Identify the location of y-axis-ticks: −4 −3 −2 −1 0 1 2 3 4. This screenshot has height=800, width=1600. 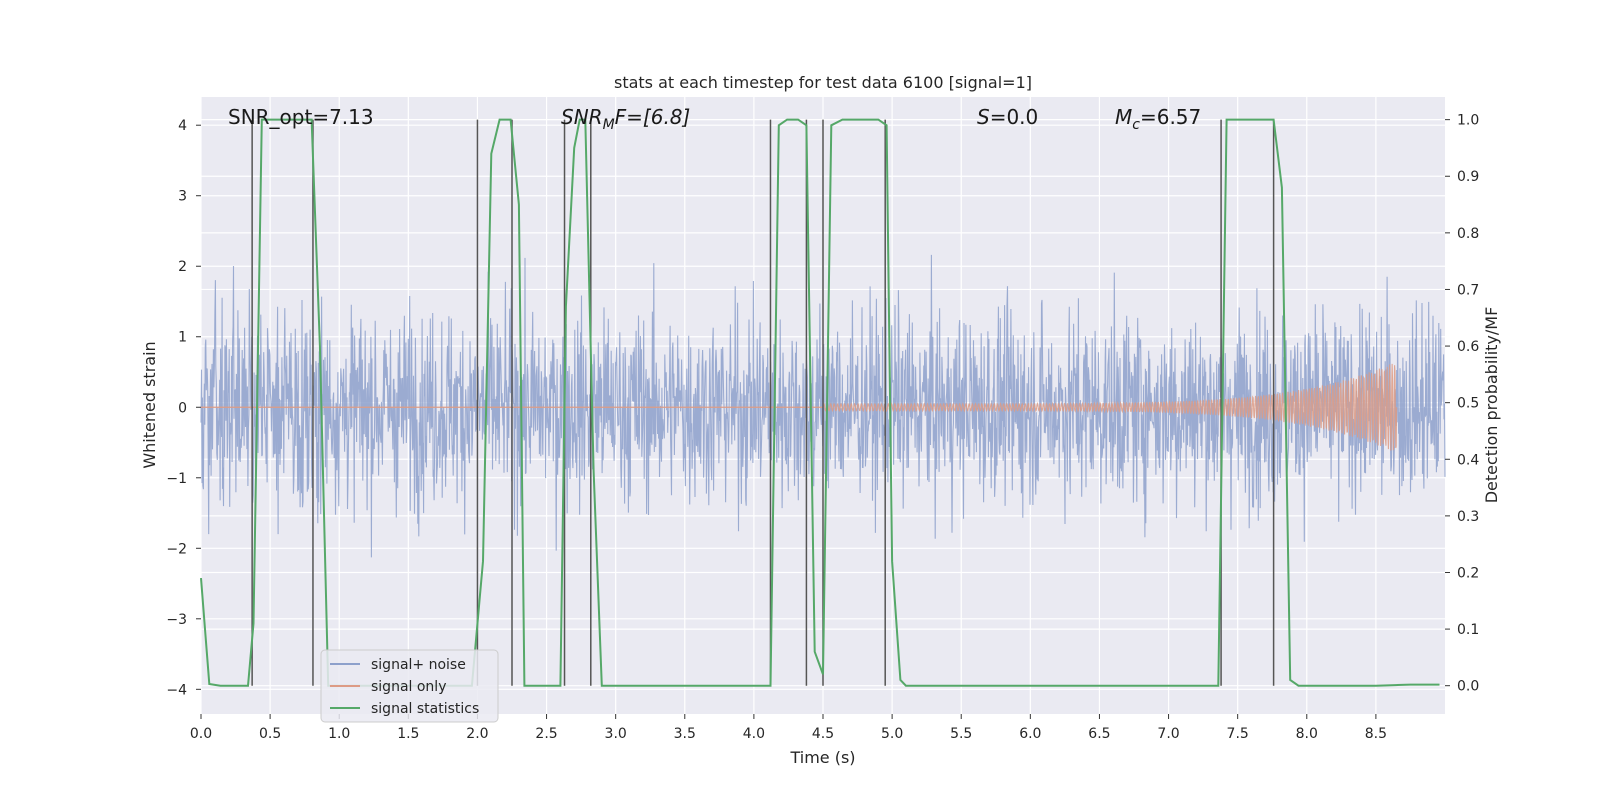
(183, 408).